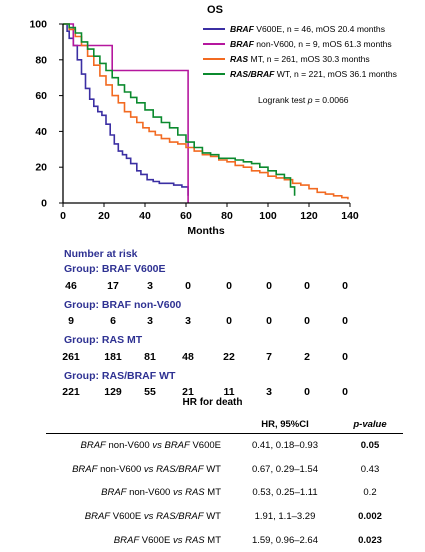 The height and width of the screenshot is (552, 425). Describe the element at coordinates (113, 321) in the screenshot. I see `risk-count: 6` at that location.